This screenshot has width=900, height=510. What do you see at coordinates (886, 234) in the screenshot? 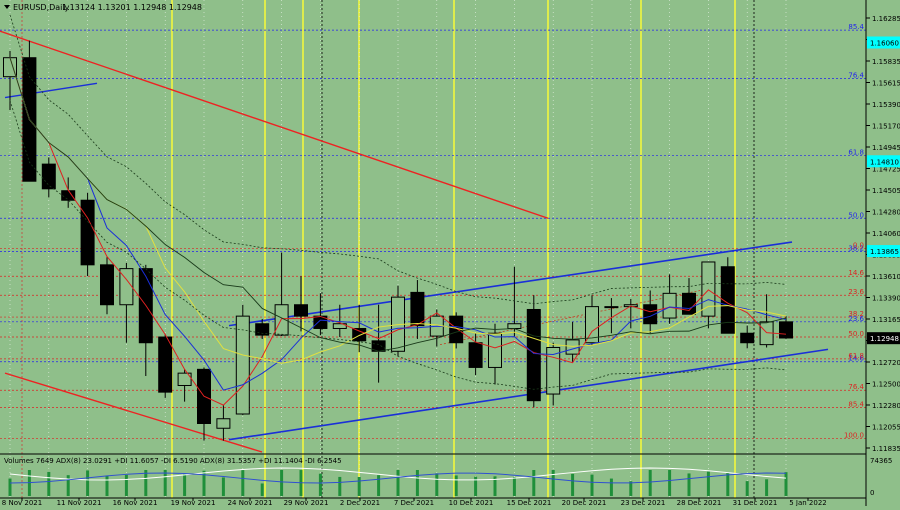
I see `price-tick-label: 1.14060` at bounding box center [886, 234].